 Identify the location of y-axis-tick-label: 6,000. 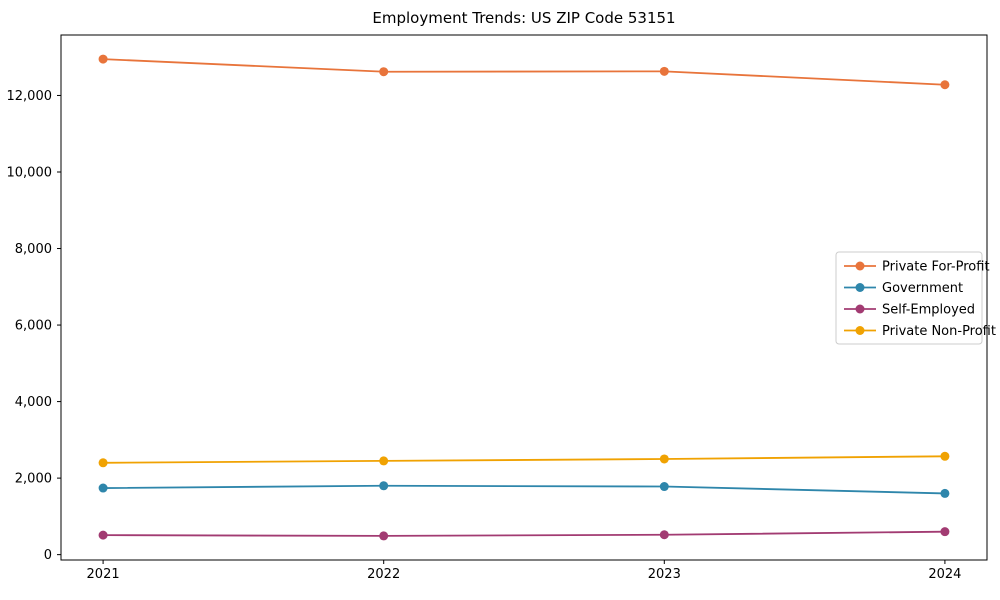
(33, 326).